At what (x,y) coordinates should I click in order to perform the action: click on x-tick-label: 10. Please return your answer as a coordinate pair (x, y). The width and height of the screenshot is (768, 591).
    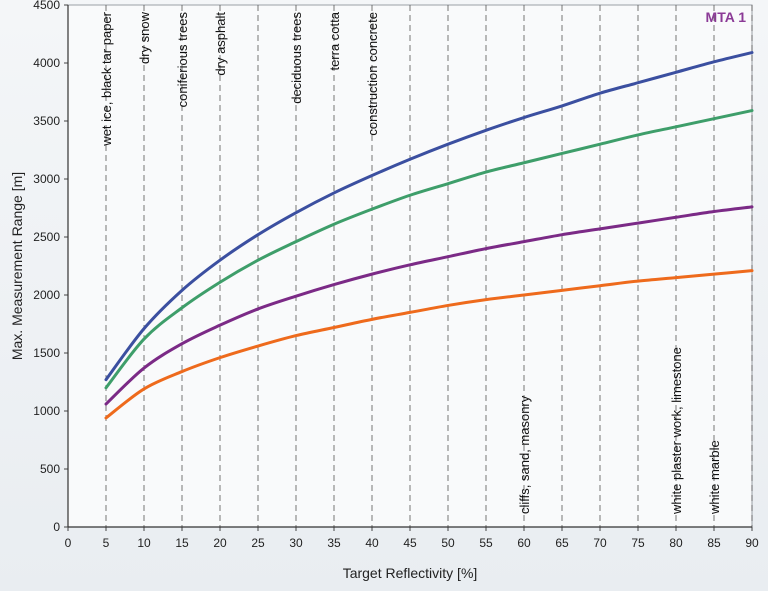
    Looking at the image, I should click on (144, 543).